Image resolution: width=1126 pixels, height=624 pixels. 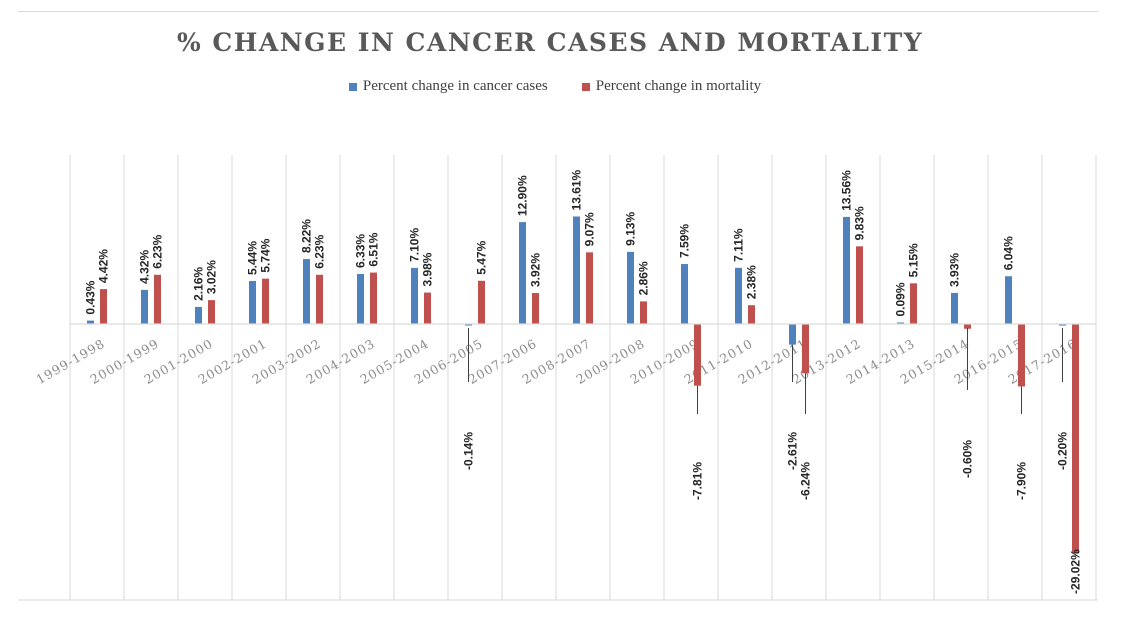 What do you see at coordinates (145, 267) in the screenshot?
I see `data-label-cancer-cases: 4.32%` at bounding box center [145, 267].